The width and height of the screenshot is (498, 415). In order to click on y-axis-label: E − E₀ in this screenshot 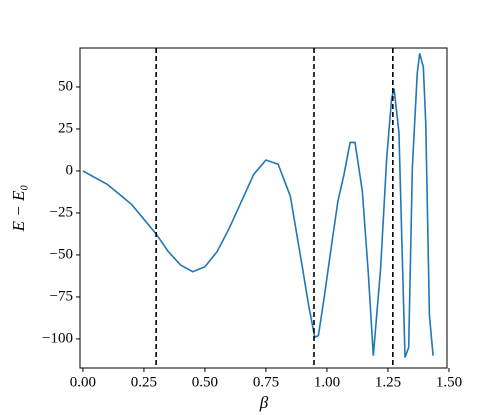, I will do `click(18, 209)`.